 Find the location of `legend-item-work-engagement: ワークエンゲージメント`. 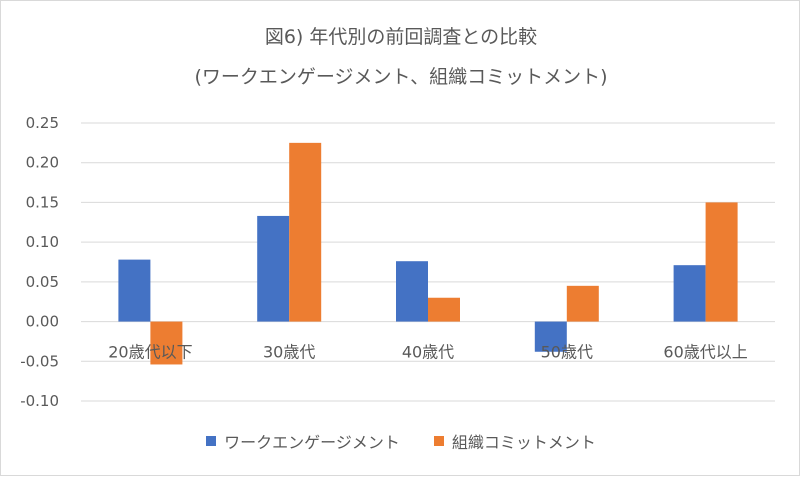

legend-item-work-engagement: ワークエンゲージメント is located at coordinates (303, 441).